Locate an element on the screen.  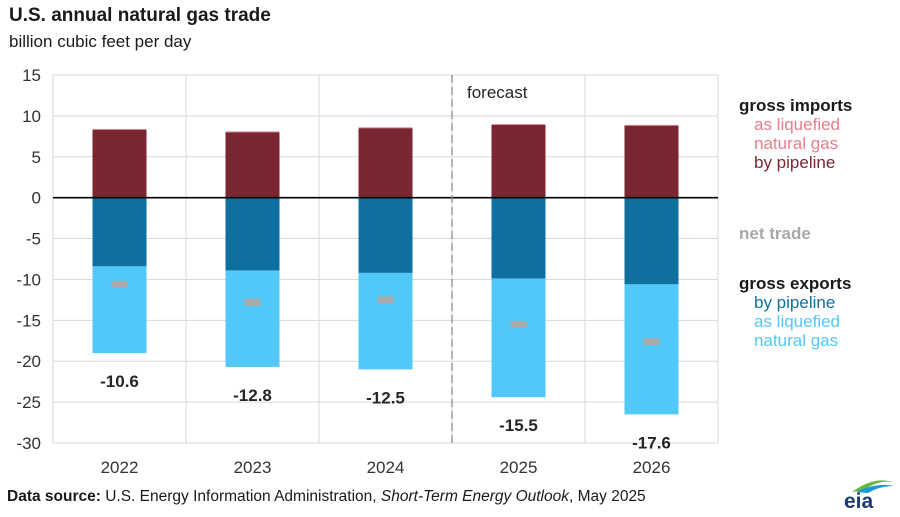
y-tick-label: -30 is located at coordinates (28, 443).